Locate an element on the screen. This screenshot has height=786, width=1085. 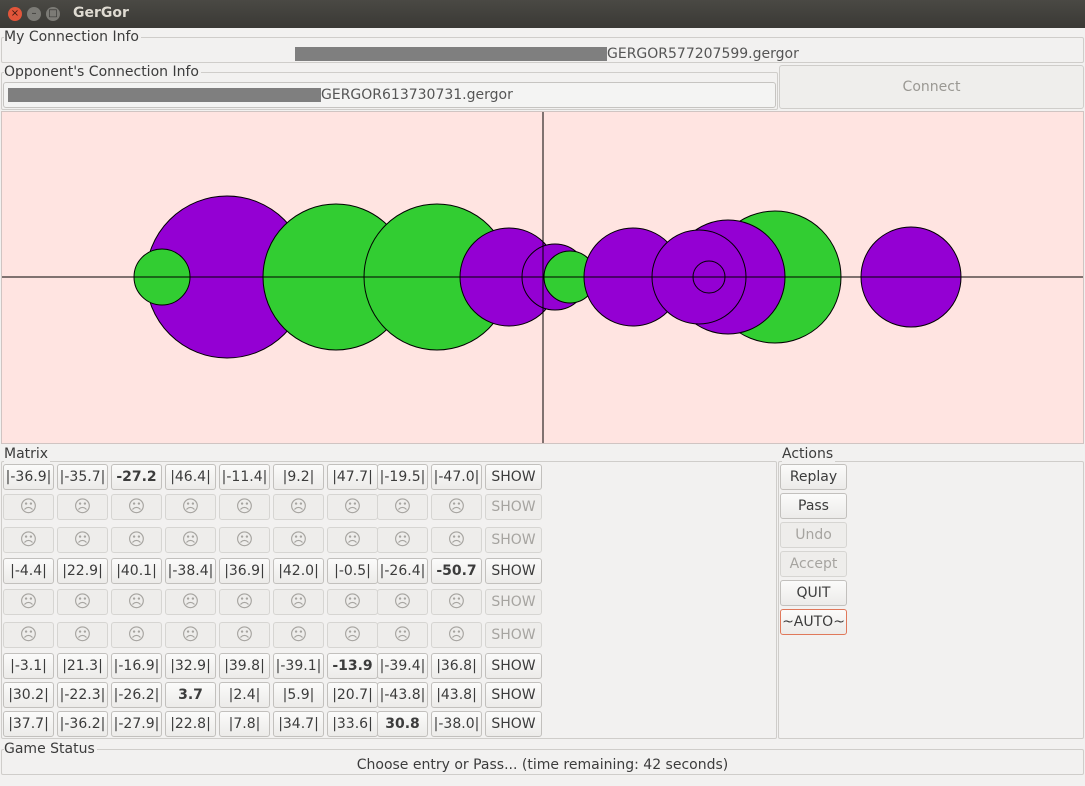
matrix-cell: -13.9 is located at coordinates (352, 666).